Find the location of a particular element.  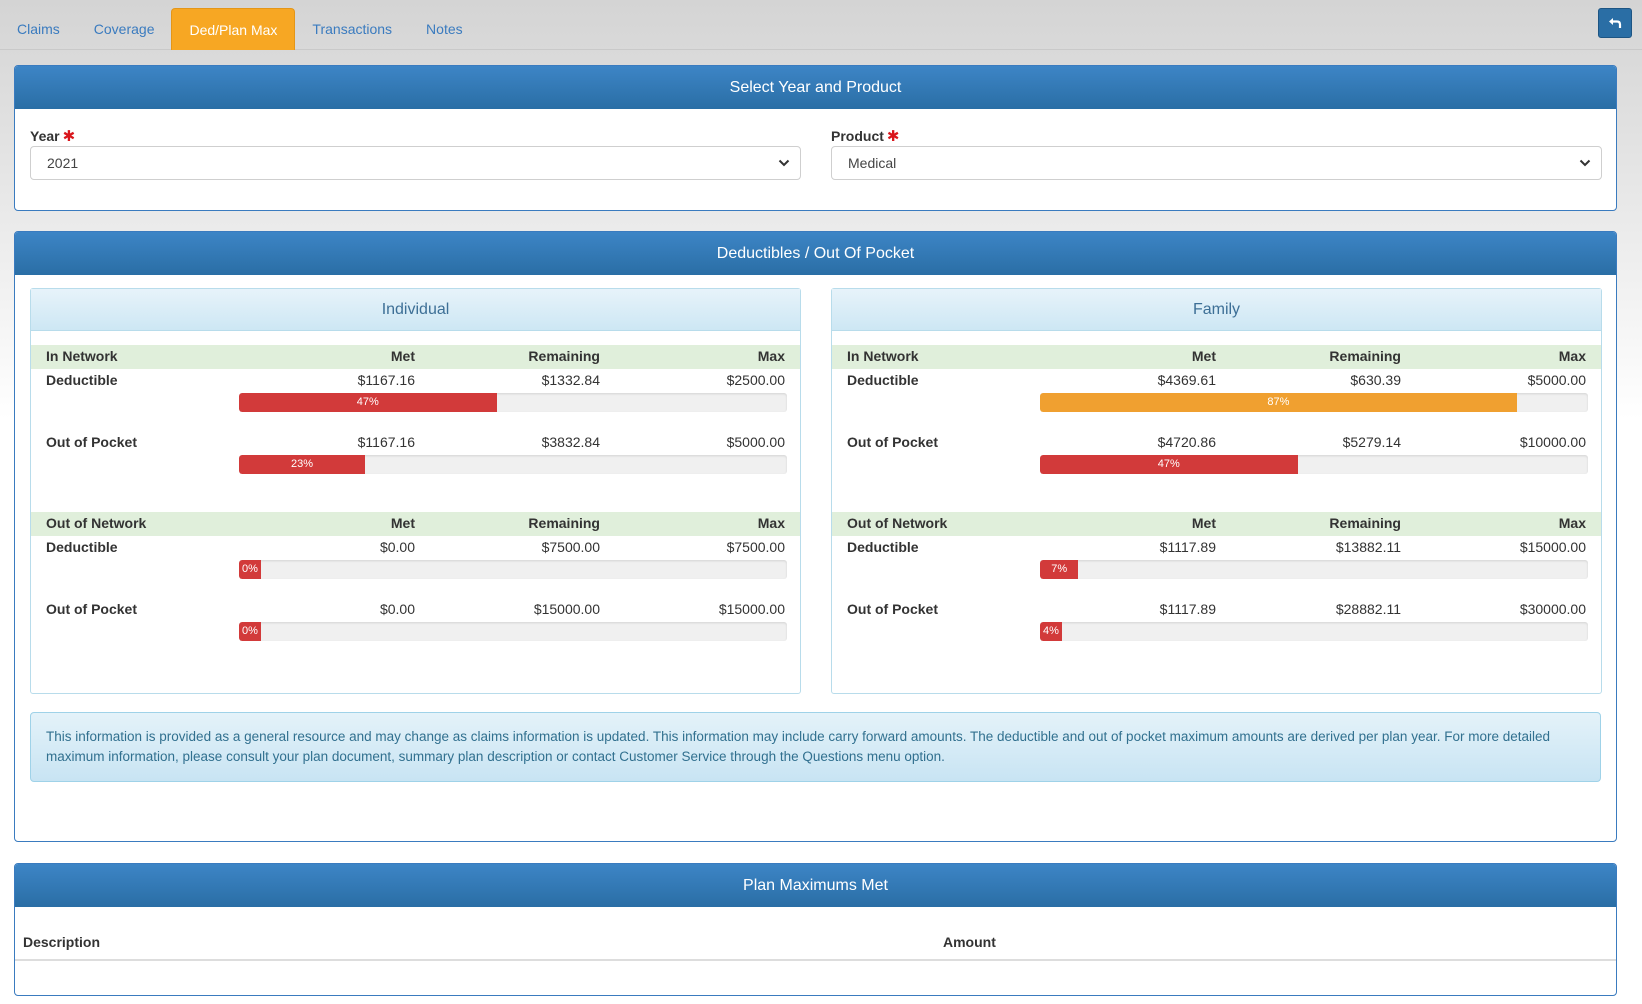

deductible-max-value: $7500.00 is located at coordinates (755, 547).